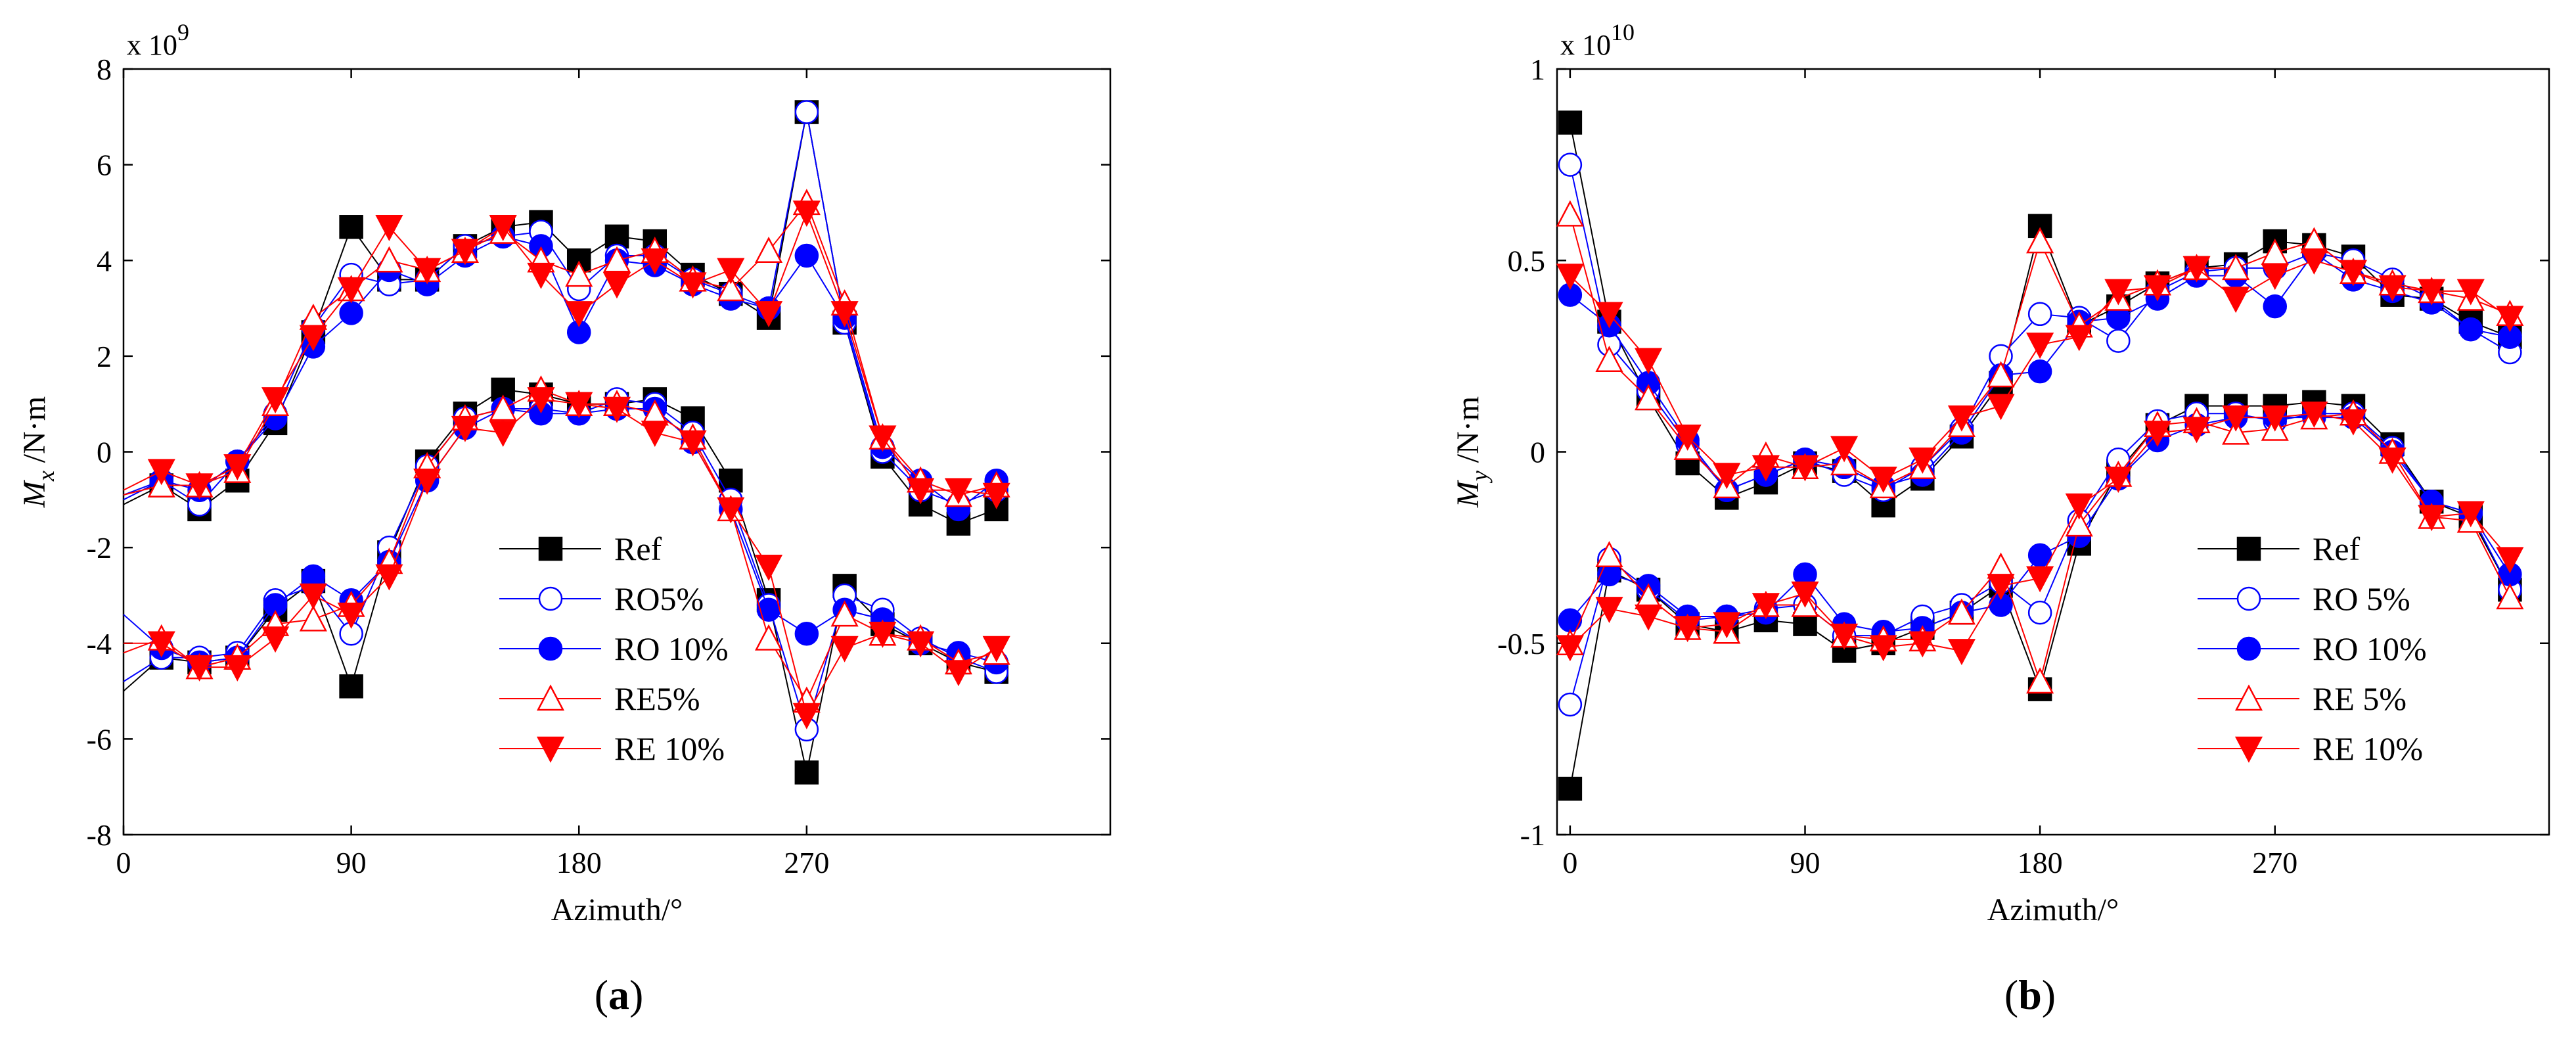  Describe the element at coordinates (104, 356) in the screenshot. I see `y-tick-label: 2` at that location.